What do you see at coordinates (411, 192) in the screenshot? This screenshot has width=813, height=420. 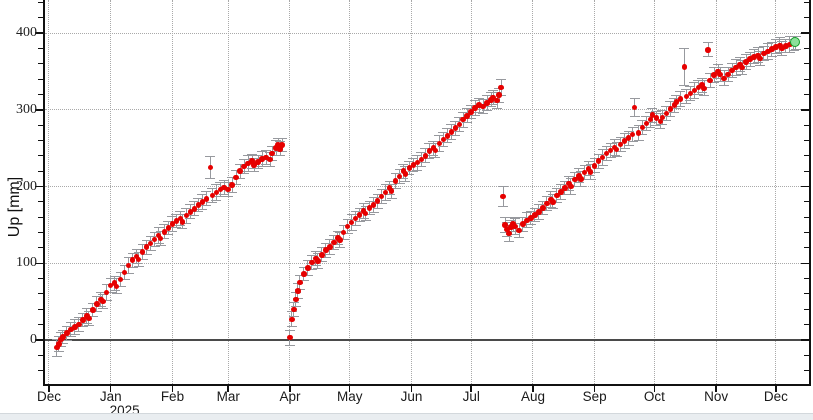 I see `gridline-month` at bounding box center [411, 192].